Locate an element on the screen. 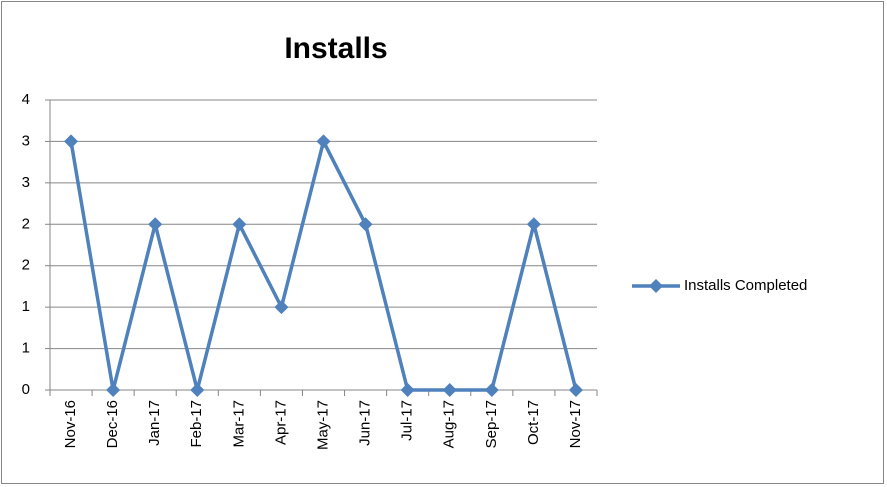 The image size is (887, 487). y-tick-label: 4 is located at coordinates (26, 99).